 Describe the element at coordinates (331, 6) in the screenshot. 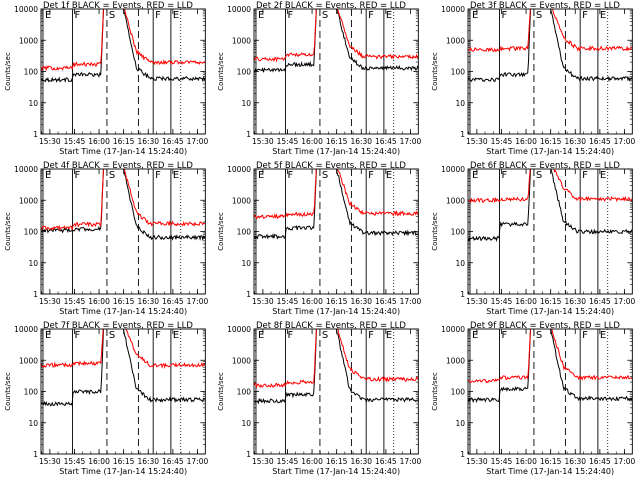

I see `chart-title: Det 2f BLACK = Events, RED = LLD` at that location.